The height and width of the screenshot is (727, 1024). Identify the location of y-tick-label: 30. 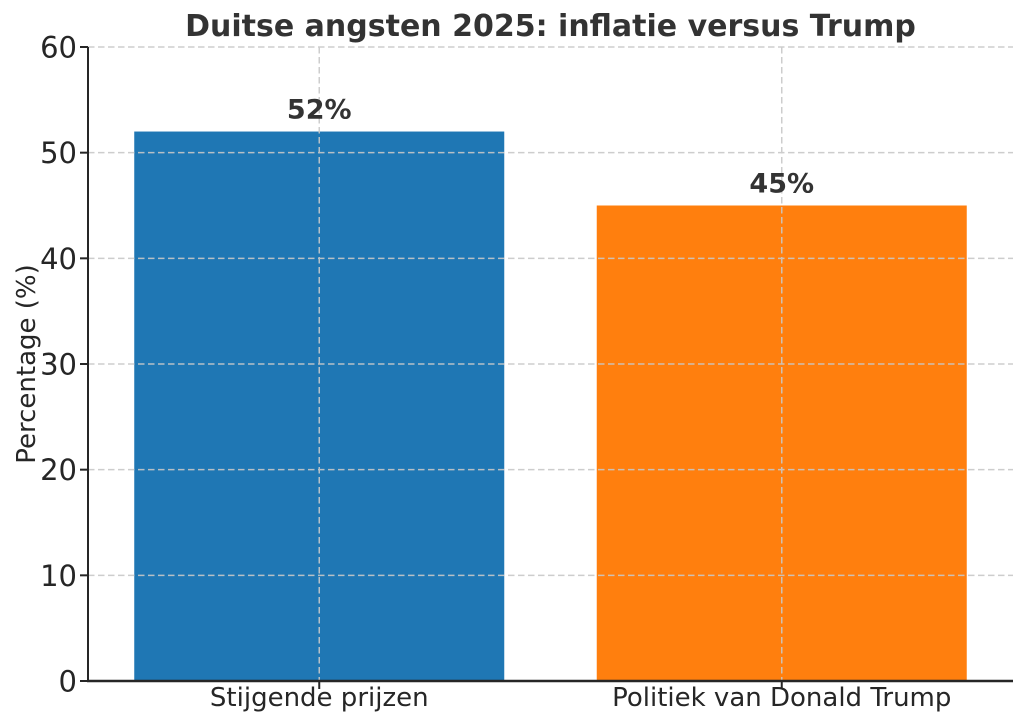
(58, 365).